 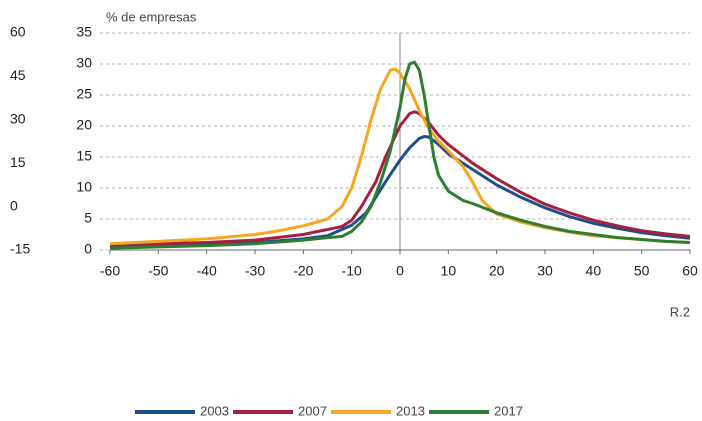 What do you see at coordinates (642, 271) in the screenshot?
I see `x-tick-label: 50` at bounding box center [642, 271].